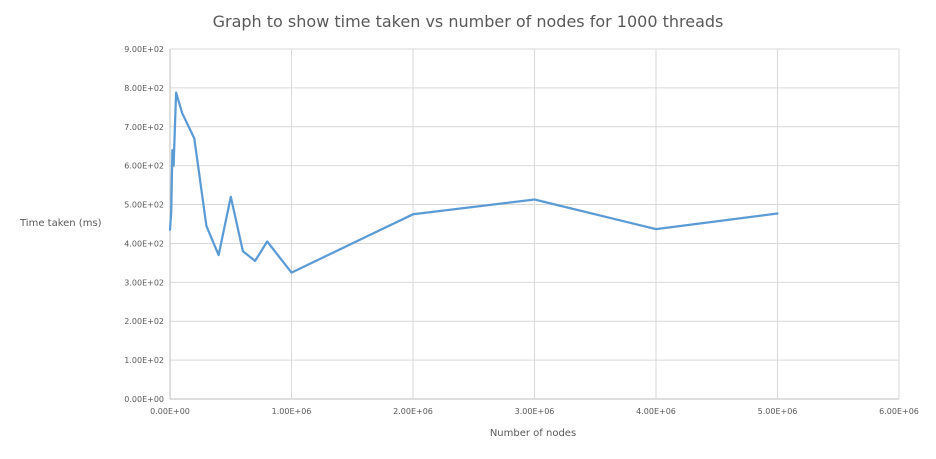 The image size is (936, 459). What do you see at coordinates (413, 411) in the screenshot?
I see `x-tick-label: 2.00E+06` at bounding box center [413, 411].